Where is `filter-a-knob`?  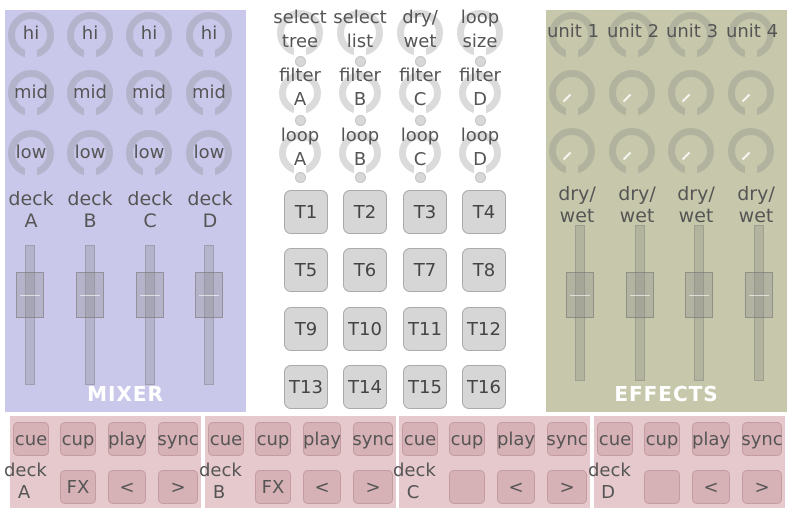 filter-a-knob is located at coordinates (300, 94).